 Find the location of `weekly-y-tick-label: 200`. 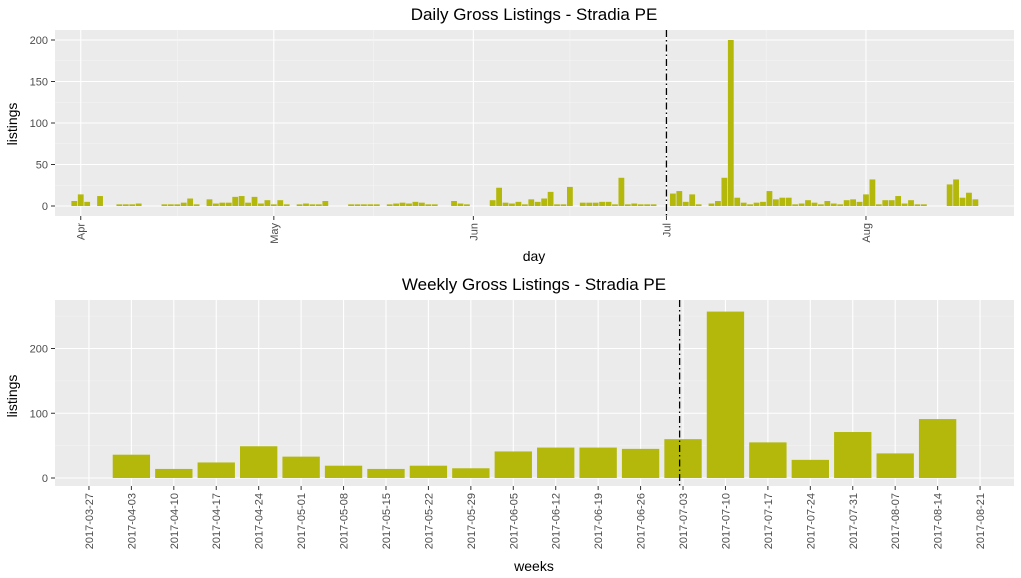

weekly-y-tick-label: 200 is located at coordinates (39, 350).